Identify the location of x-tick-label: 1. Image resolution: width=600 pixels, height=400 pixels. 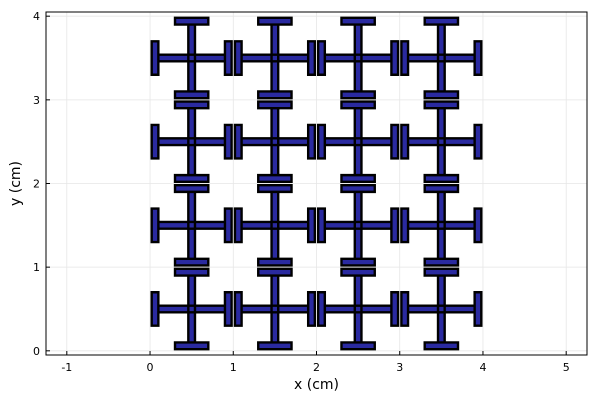
(233, 367).